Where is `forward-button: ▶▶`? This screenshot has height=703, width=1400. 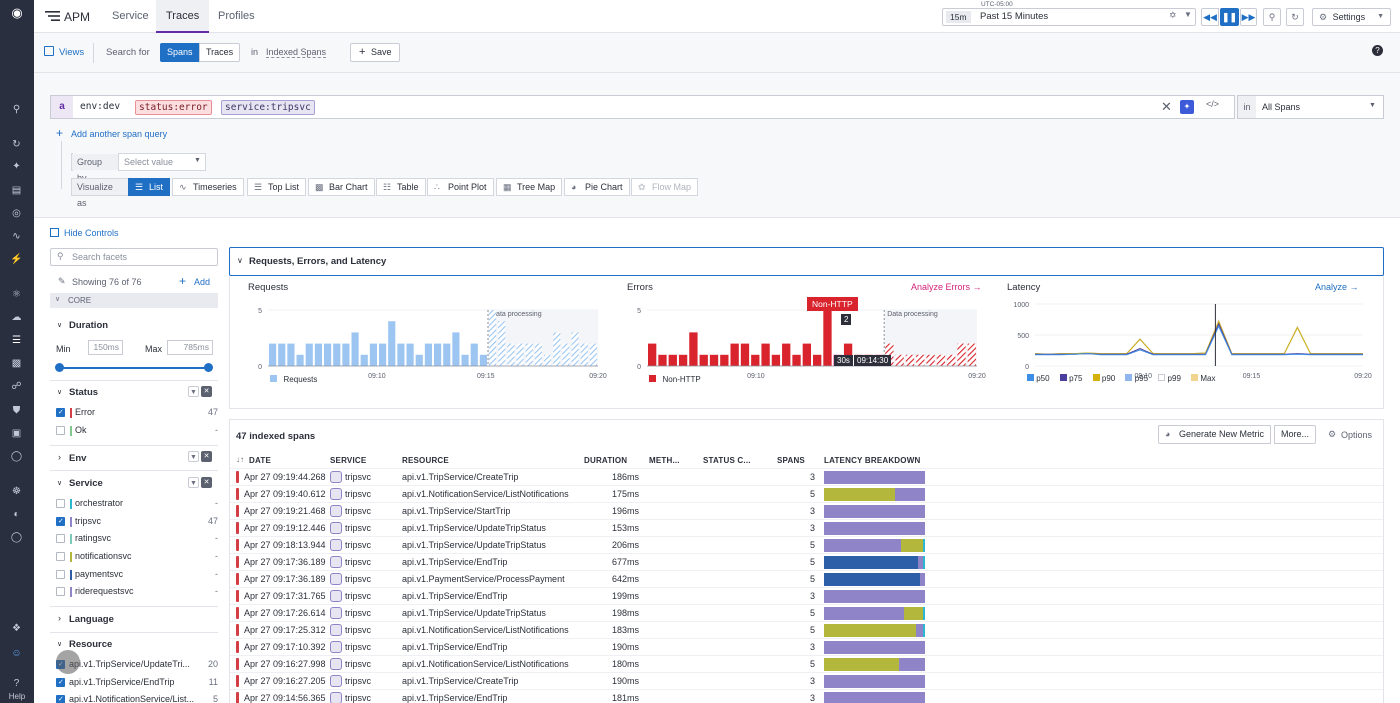 forward-button: ▶▶ is located at coordinates (1248, 17).